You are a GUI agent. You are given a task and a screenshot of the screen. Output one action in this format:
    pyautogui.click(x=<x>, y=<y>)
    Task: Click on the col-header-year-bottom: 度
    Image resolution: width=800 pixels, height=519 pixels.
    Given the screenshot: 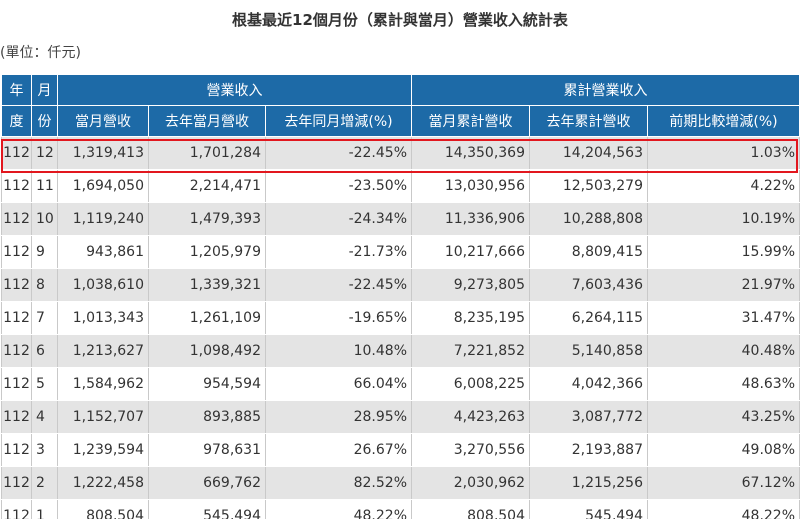 What is the action you would take?
    pyautogui.click(x=16, y=121)
    